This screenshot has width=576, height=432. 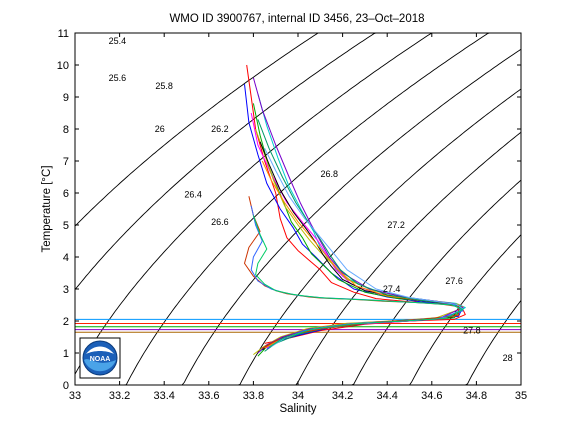 What do you see at coordinates (164, 86) in the screenshot?
I see `contour-label: 25.8` at bounding box center [164, 86].